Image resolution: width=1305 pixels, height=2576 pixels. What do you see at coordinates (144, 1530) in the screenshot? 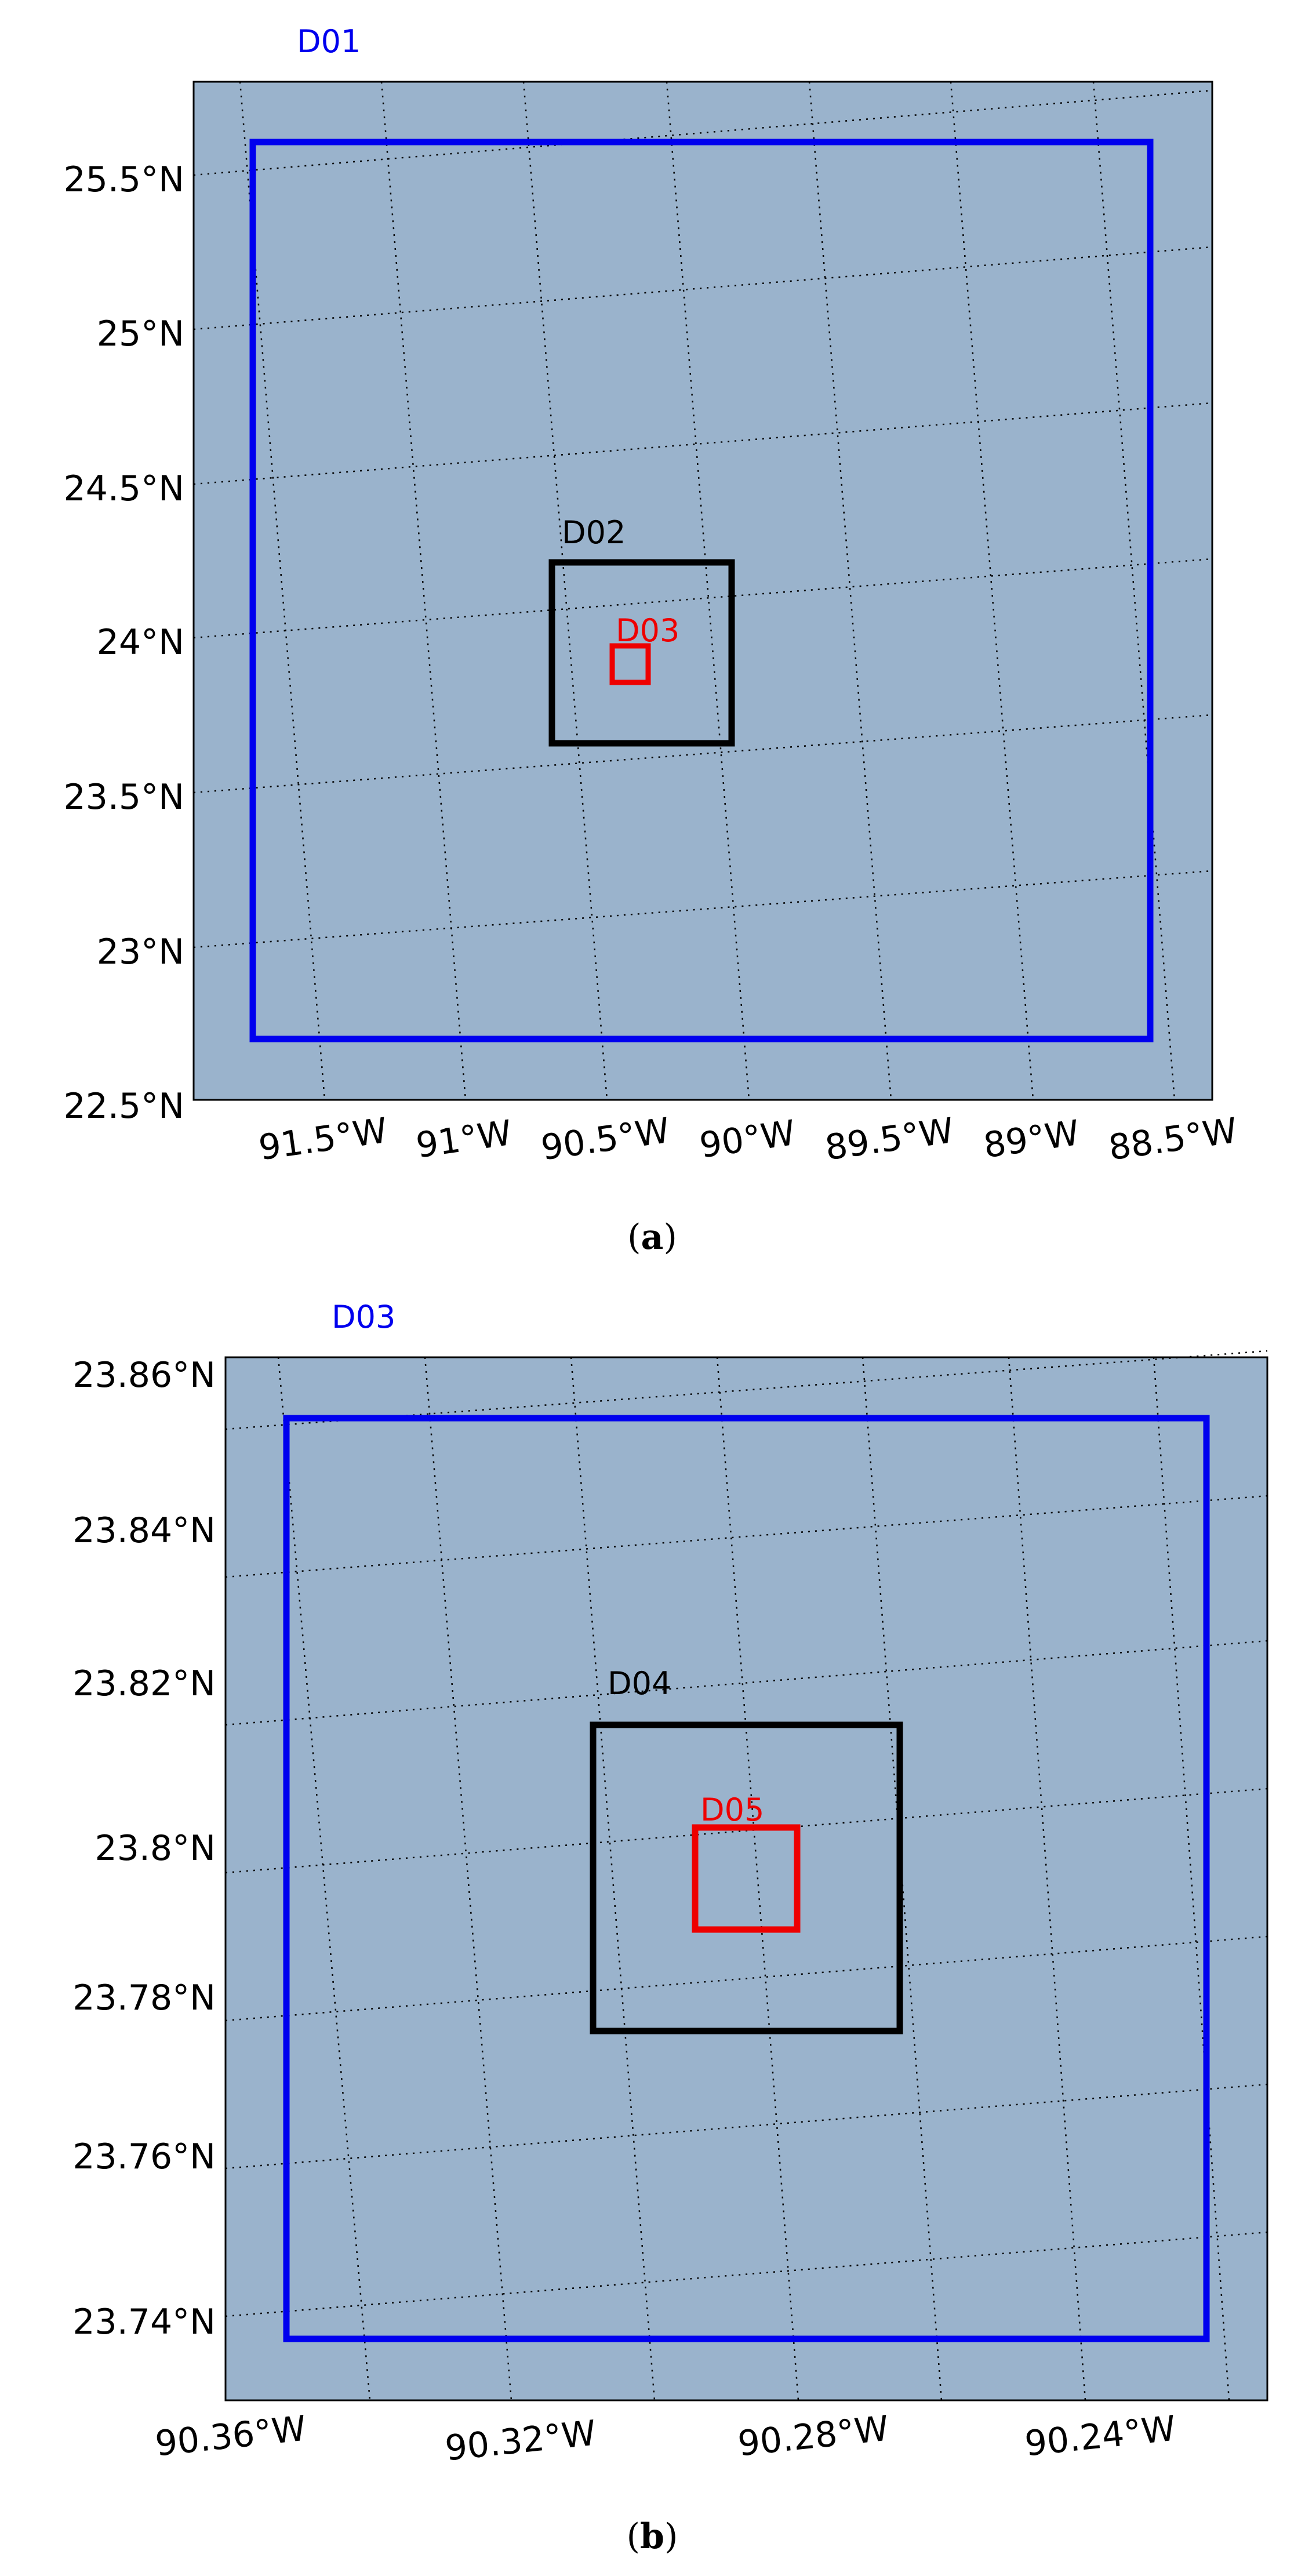
I see `lat-tick: 23.84°N` at bounding box center [144, 1530].